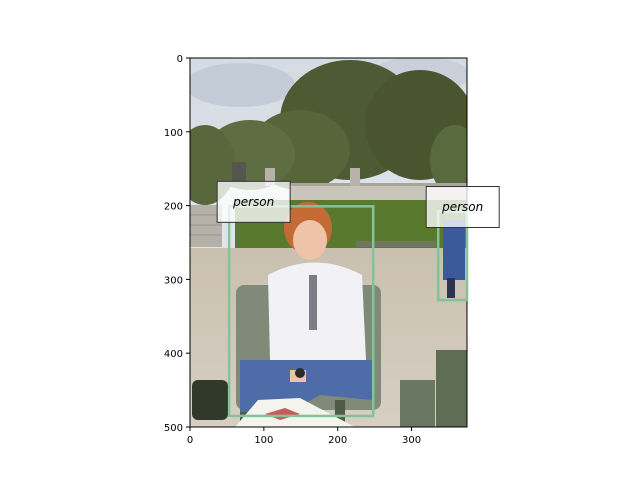 The image size is (640, 480). I want to click on x-tick-label: 100, so click(263, 440).